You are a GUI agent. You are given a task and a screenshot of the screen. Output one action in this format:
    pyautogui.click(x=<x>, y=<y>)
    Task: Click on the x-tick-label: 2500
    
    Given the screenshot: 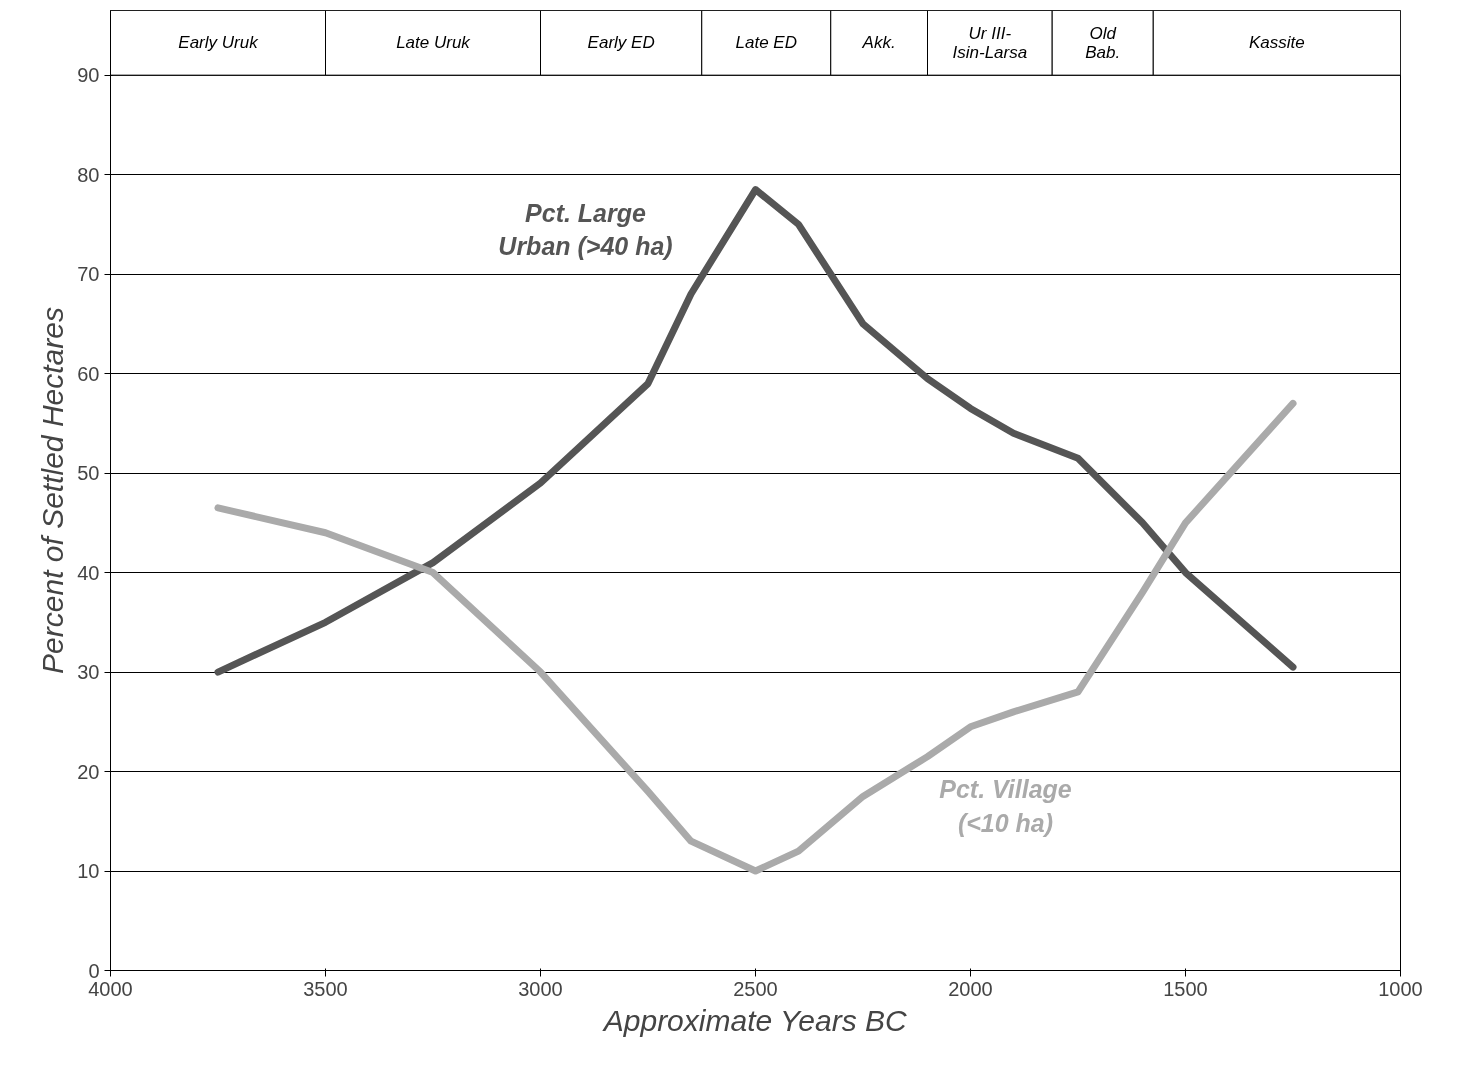 What is the action you would take?
    pyautogui.click(x=755, y=988)
    